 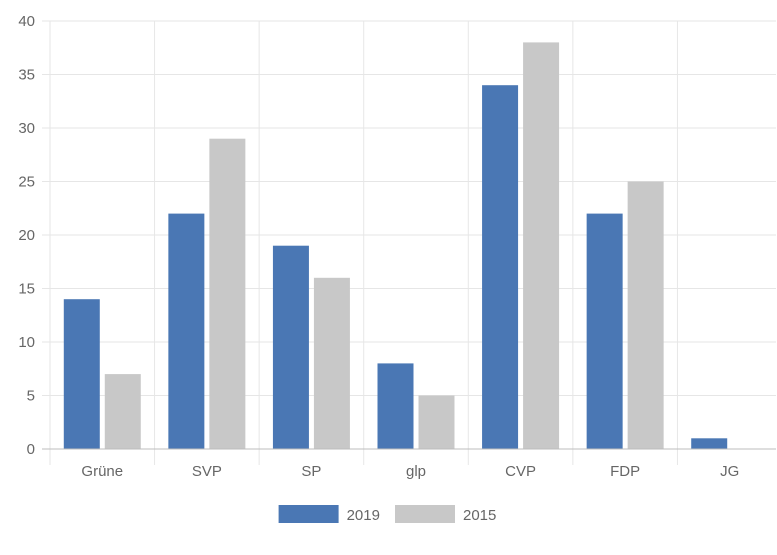 What do you see at coordinates (645, 315) in the screenshot?
I see `bar-2015-FDP` at bounding box center [645, 315].